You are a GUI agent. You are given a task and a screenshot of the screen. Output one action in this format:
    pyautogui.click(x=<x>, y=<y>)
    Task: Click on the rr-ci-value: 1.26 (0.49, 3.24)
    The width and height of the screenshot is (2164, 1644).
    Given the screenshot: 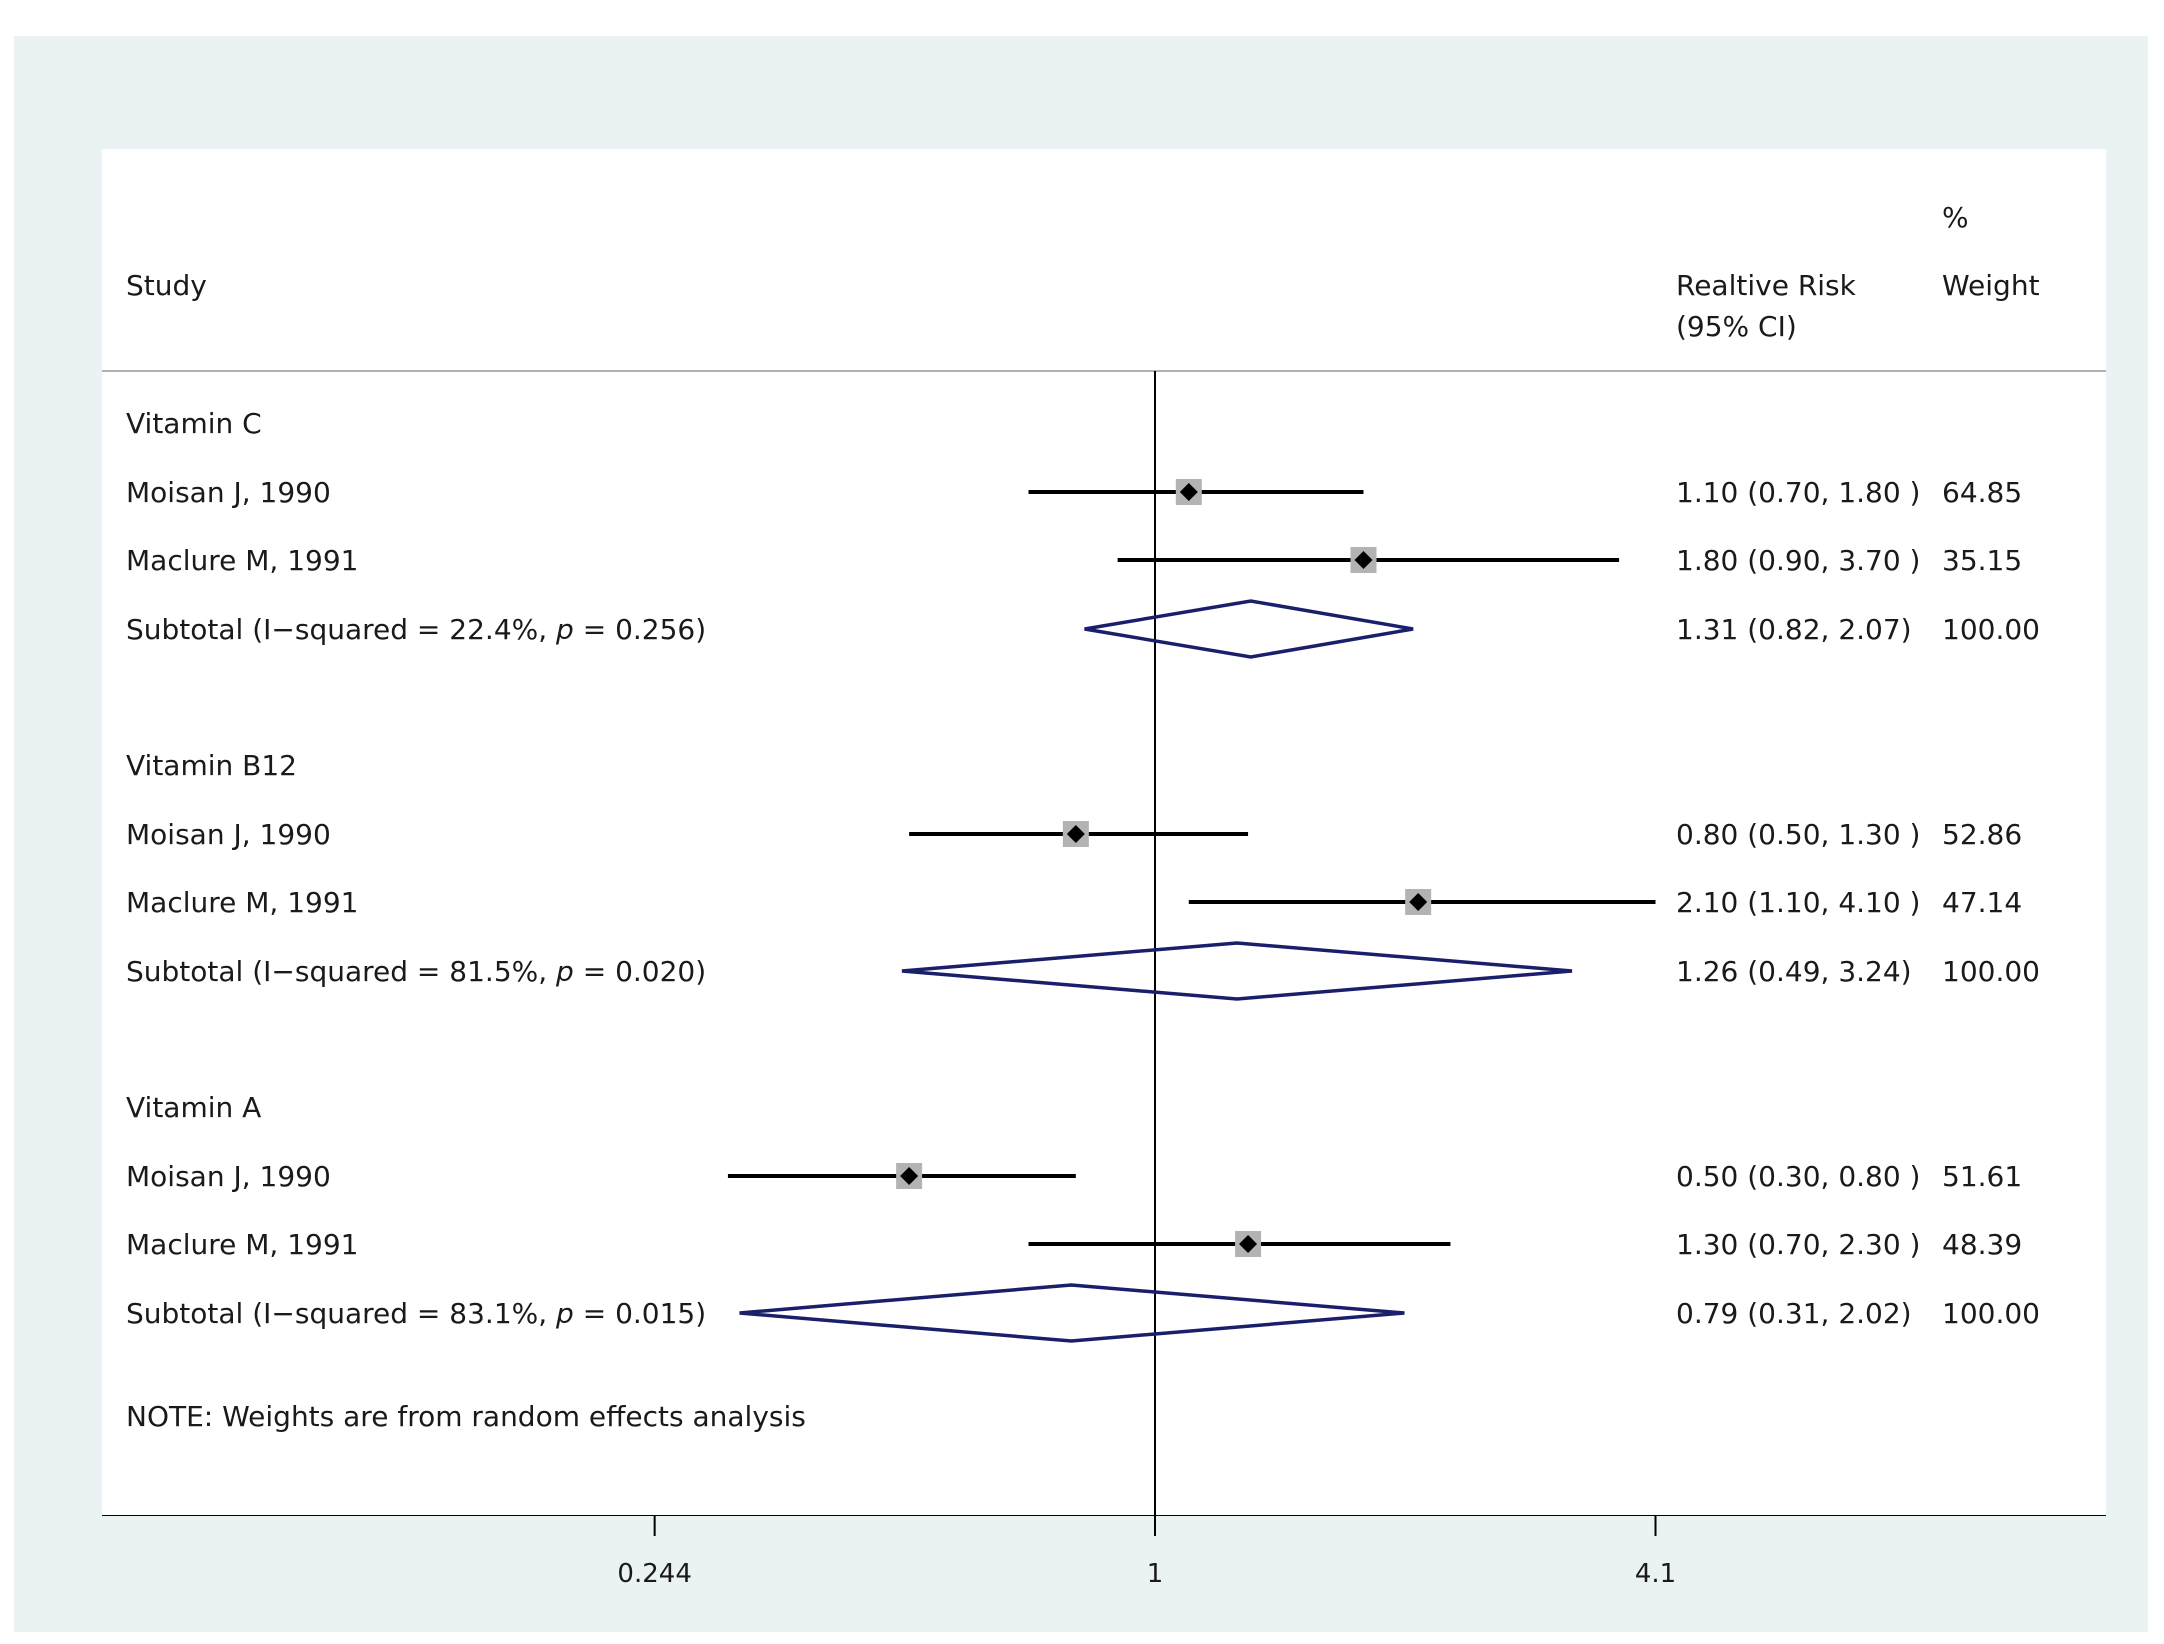 What is the action you would take?
    pyautogui.click(x=1794, y=971)
    